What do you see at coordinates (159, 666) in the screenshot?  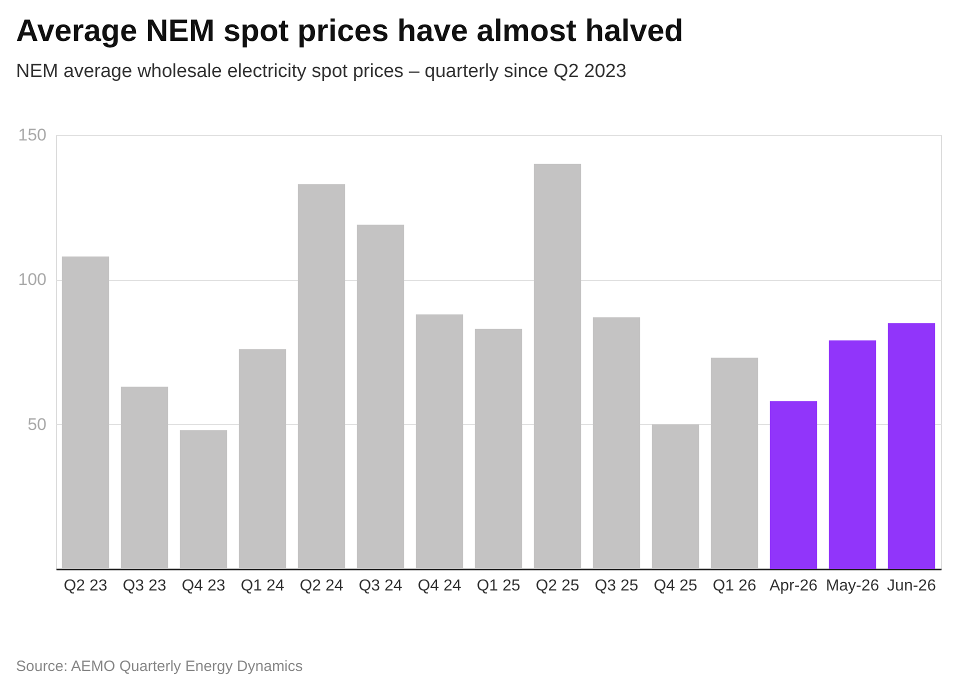 I see `source-note: Source: AEMO Quarterly Energy Dynamics` at bounding box center [159, 666].